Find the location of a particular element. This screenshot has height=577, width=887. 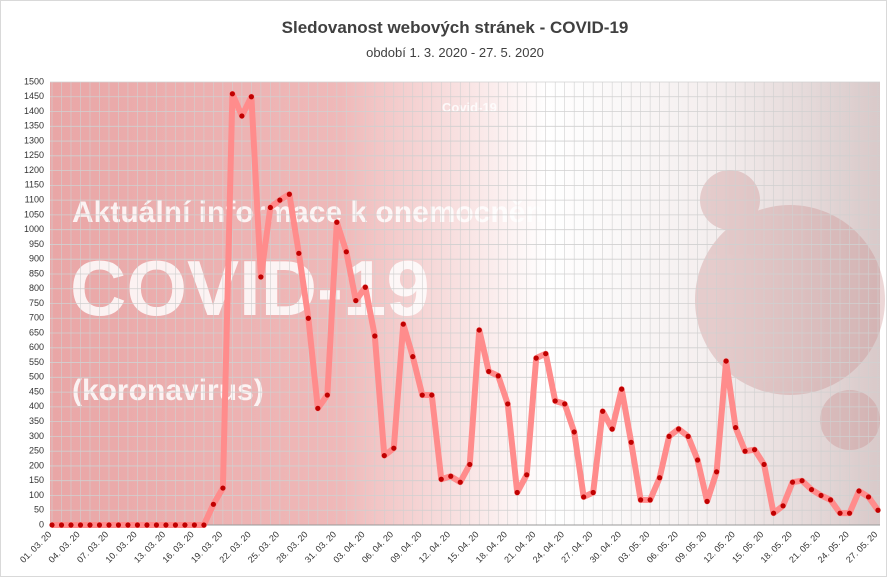

y-tick-label: 1500 is located at coordinates (34, 81).